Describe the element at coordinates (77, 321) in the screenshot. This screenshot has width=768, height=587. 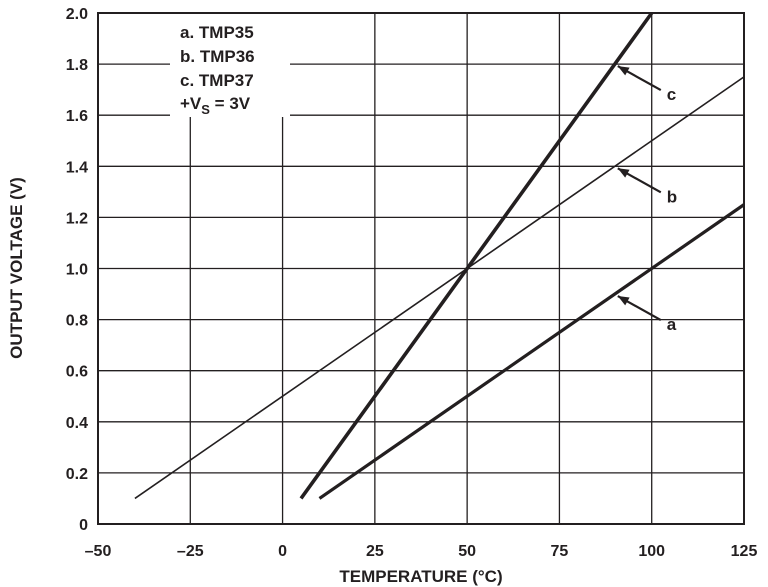
I see `y-tick-label-4: 0.8` at that location.